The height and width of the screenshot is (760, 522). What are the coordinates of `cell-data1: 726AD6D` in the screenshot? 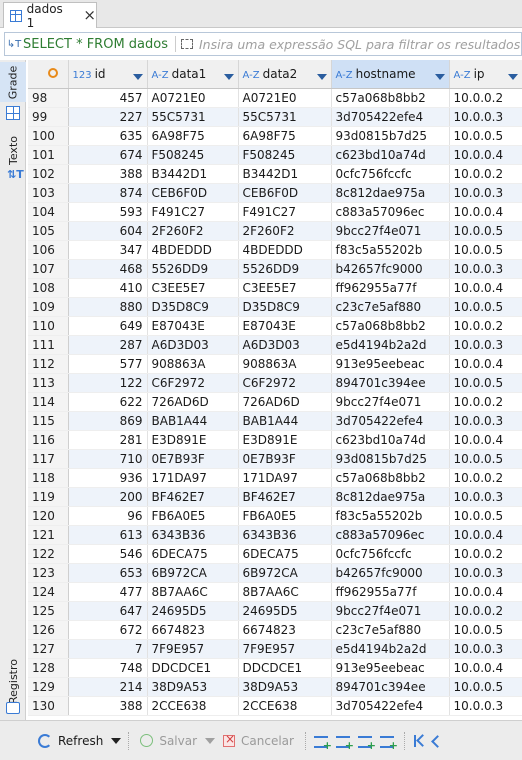 It's located at (193, 402).